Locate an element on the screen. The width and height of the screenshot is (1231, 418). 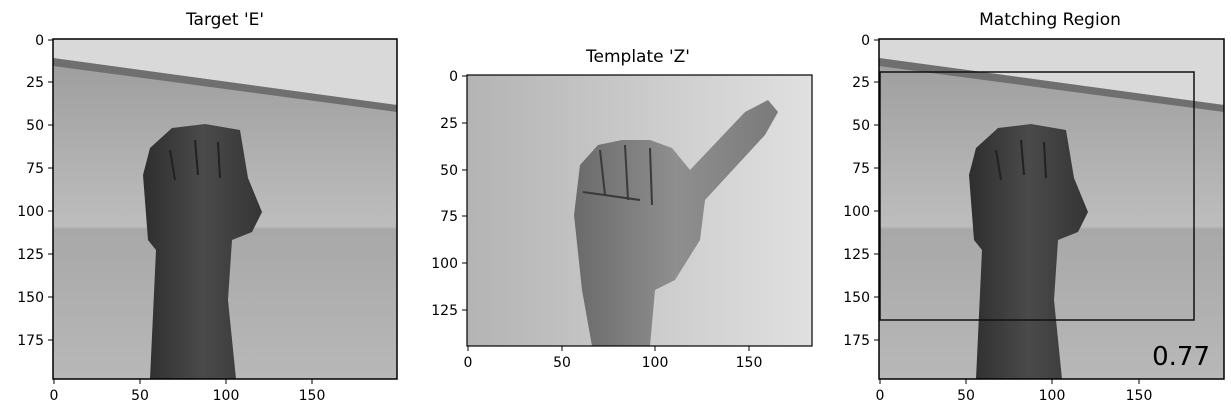
y-ticks: 0 25 50 75 100 125 is located at coordinates (449, 194).